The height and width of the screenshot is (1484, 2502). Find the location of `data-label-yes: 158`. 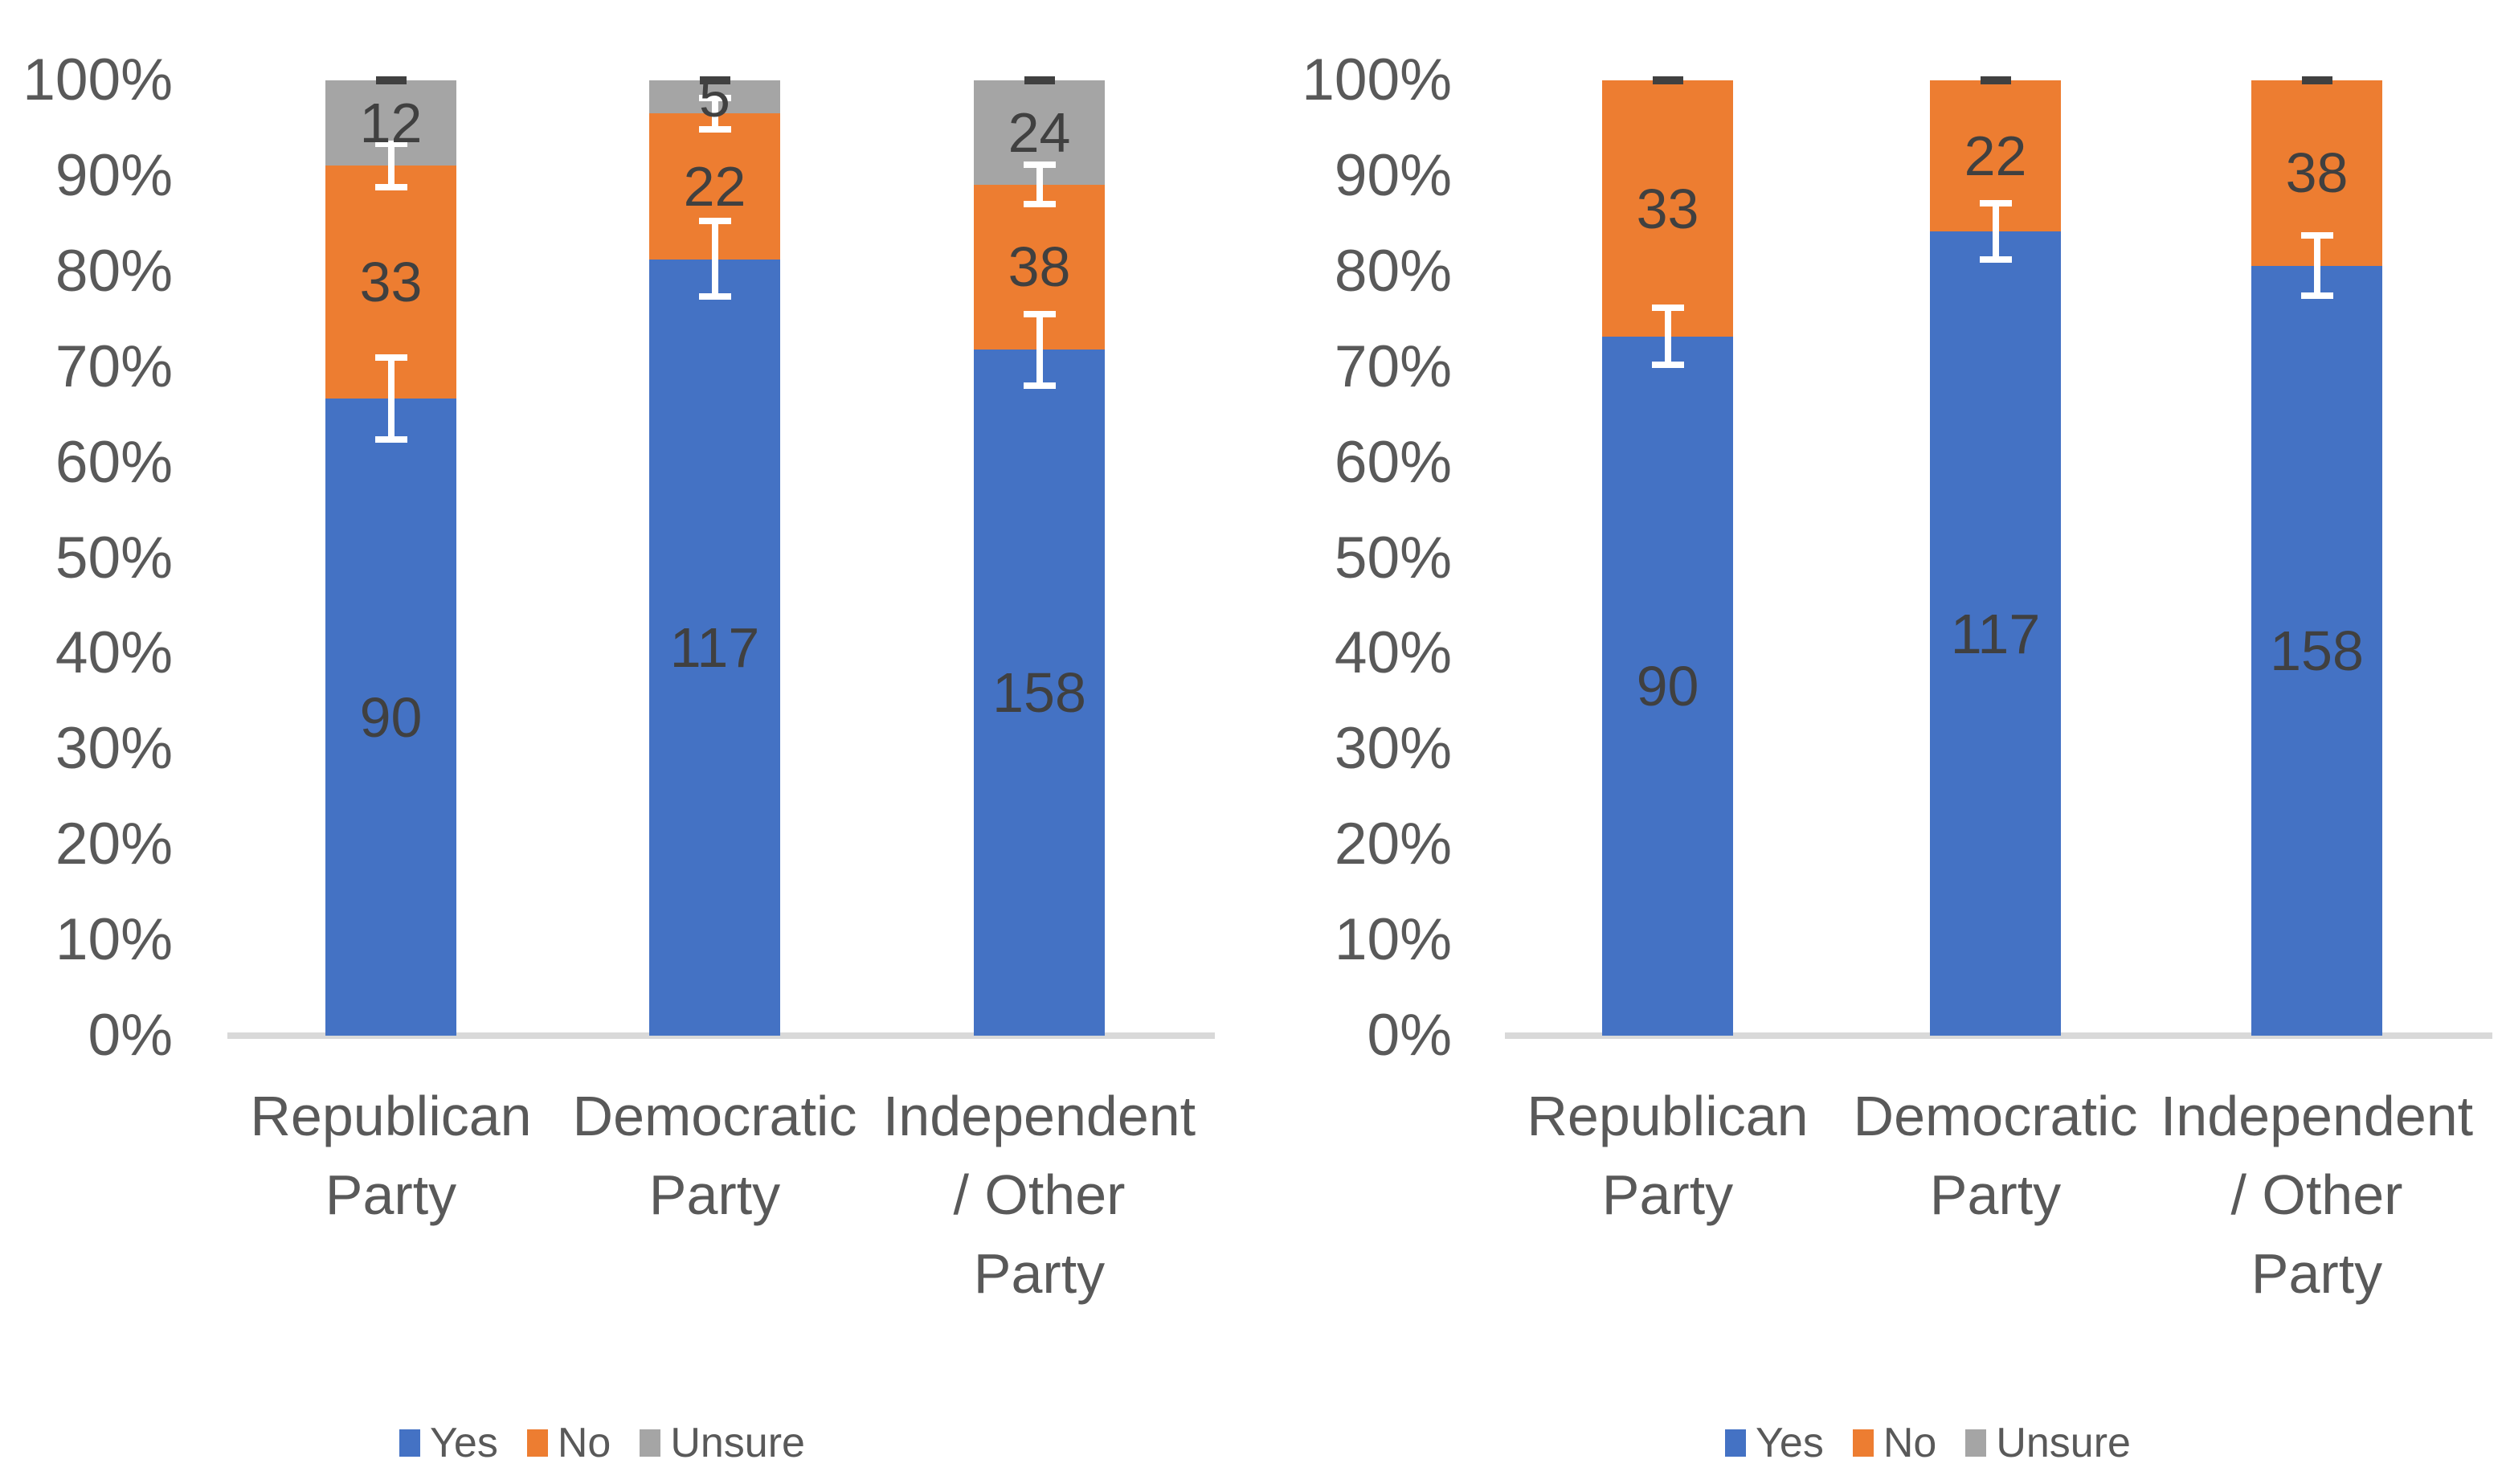

data-label-yes: 158 is located at coordinates (2317, 650).